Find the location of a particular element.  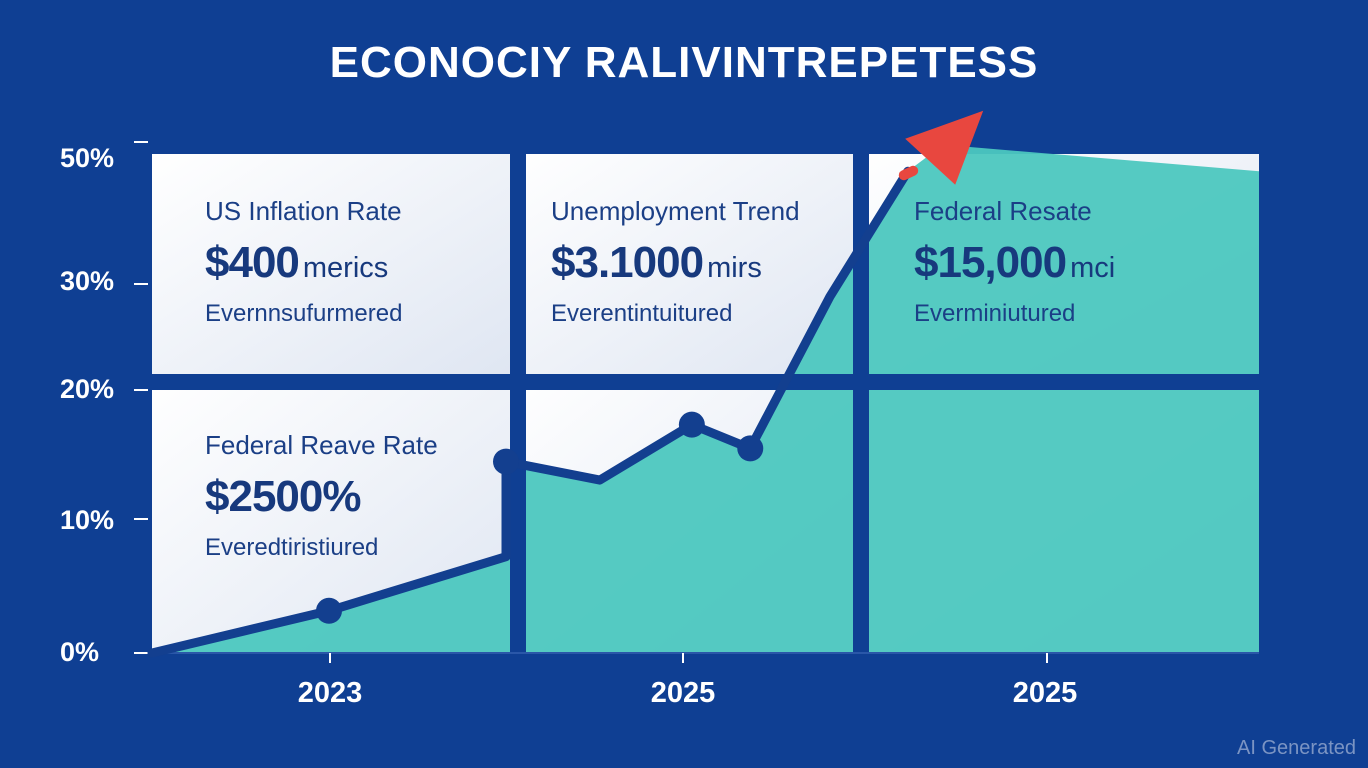

panel-value: $15,000 mci is located at coordinates (1014, 263).